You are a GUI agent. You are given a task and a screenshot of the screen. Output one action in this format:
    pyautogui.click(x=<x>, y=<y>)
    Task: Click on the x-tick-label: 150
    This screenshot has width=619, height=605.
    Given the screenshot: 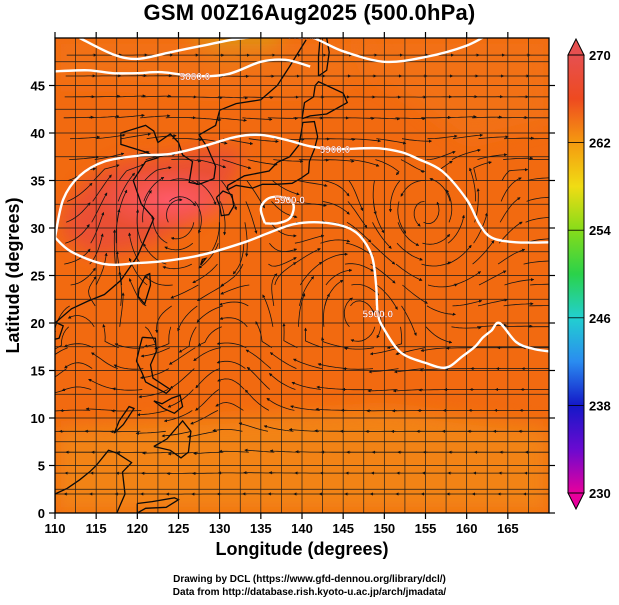 What is the action you would take?
    pyautogui.click(x=384, y=528)
    